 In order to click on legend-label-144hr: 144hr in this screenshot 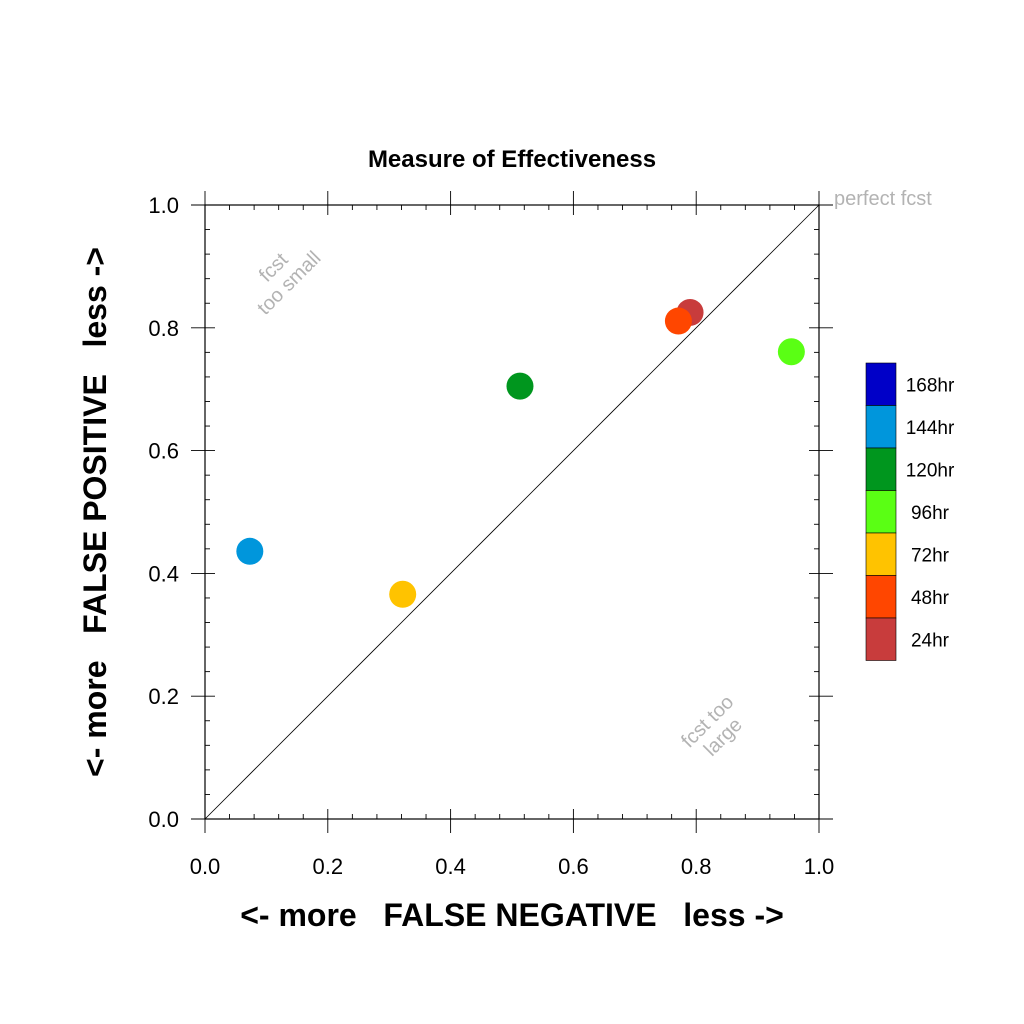, I will do `click(930, 428)`.